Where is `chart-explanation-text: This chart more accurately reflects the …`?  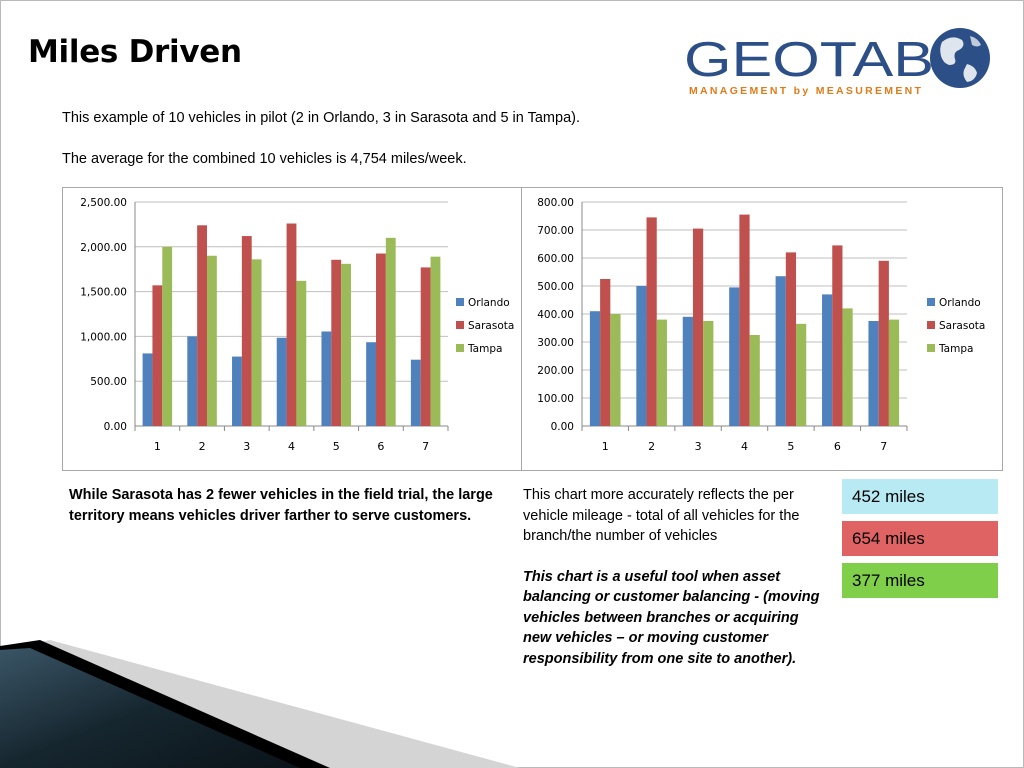
chart-explanation-text: This chart more accurately reflects the … is located at coordinates (661, 515).